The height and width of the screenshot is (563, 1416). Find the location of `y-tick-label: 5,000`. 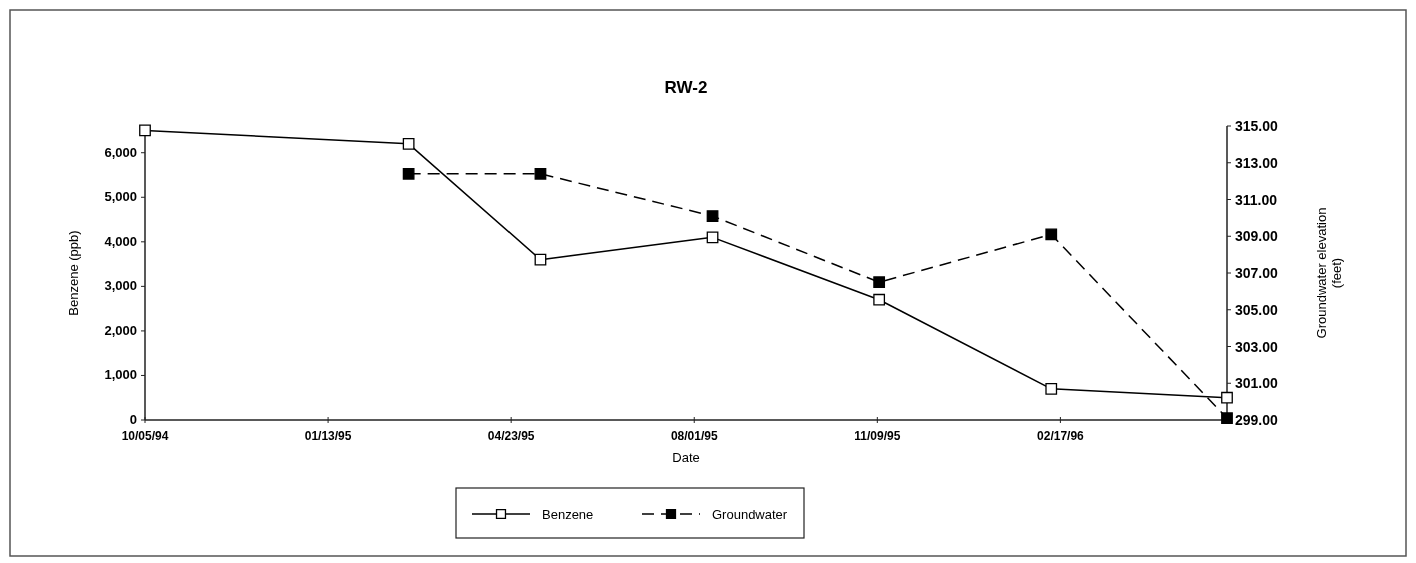

y-tick-label: 5,000 is located at coordinates (120, 197).